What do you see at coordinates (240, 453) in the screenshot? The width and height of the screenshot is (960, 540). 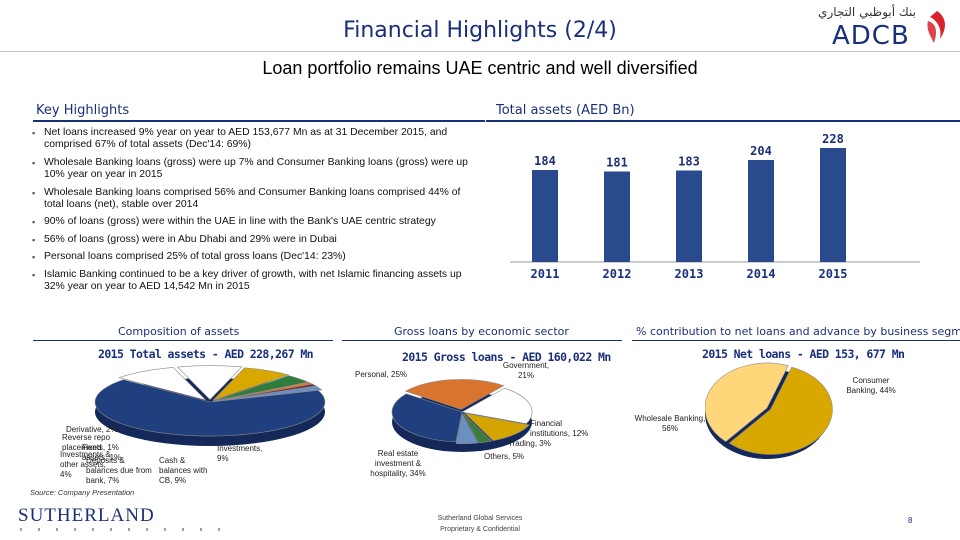 I see `pie1-label-investments: Investments, 9%` at bounding box center [240, 453].